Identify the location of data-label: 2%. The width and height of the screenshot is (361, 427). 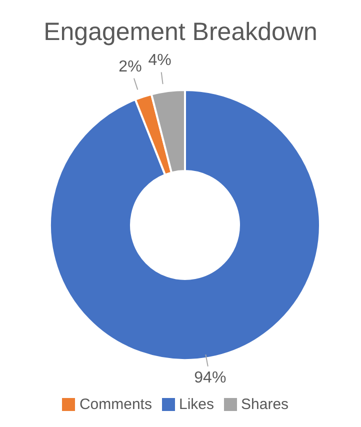
(130, 67).